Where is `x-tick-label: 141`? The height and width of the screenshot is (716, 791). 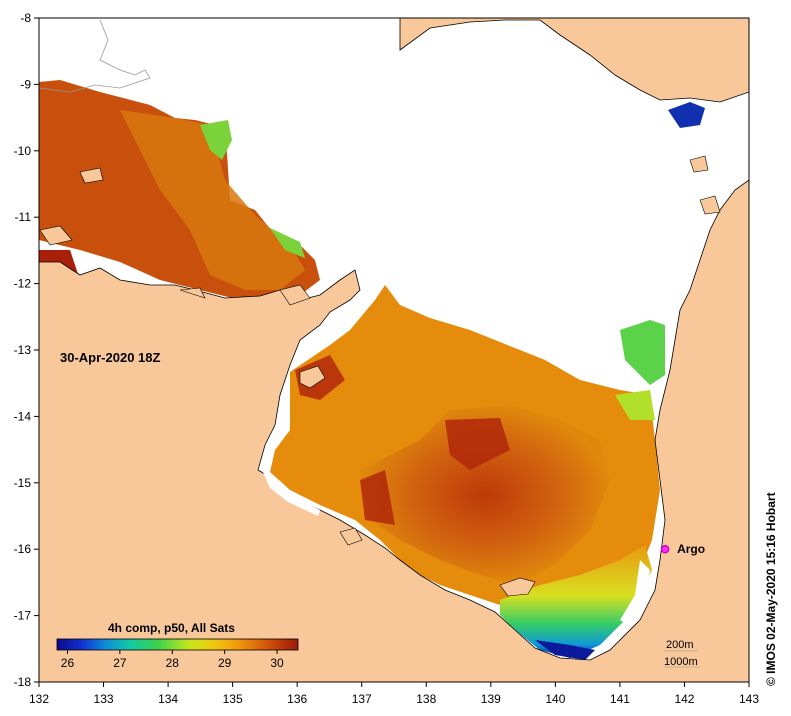
x-tick-label: 141 is located at coordinates (620, 699).